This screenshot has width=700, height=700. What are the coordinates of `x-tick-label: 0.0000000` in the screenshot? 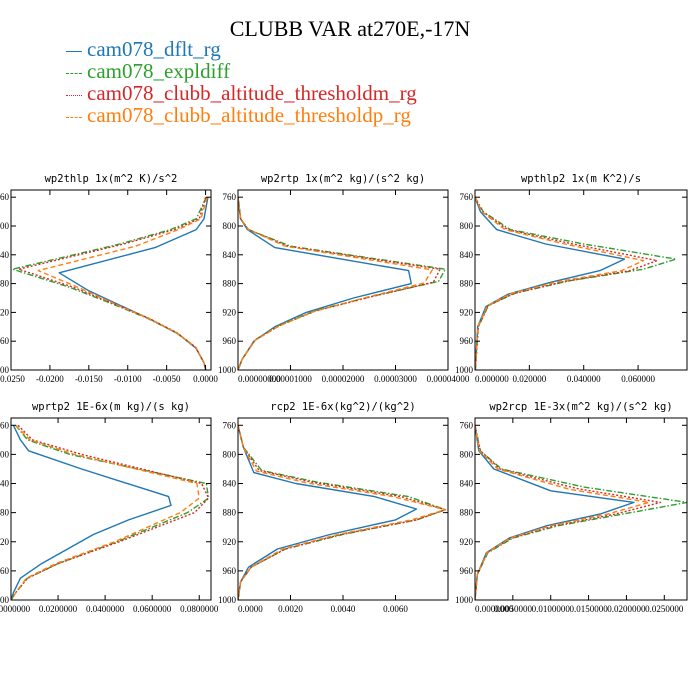 It's located at (15, 609).